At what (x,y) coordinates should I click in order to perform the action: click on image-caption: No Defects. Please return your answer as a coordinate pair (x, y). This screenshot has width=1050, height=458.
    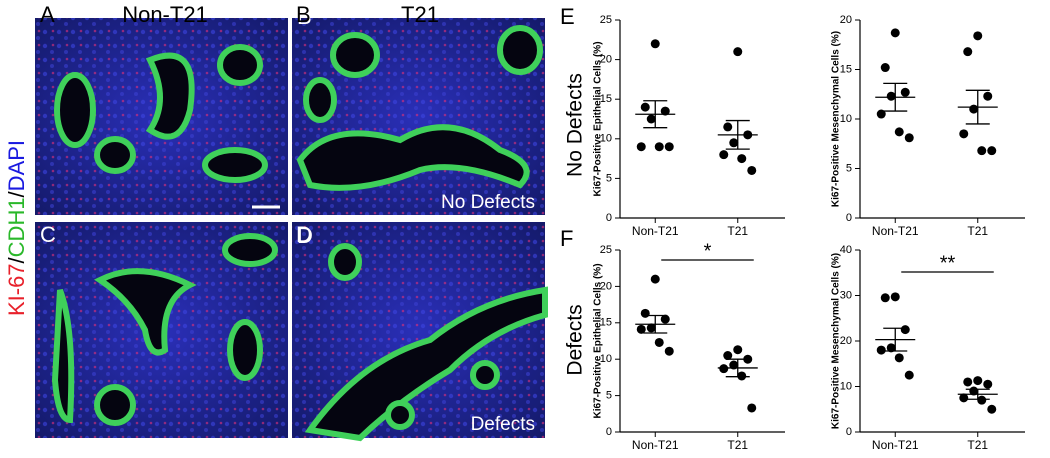
    Looking at the image, I should click on (488, 202).